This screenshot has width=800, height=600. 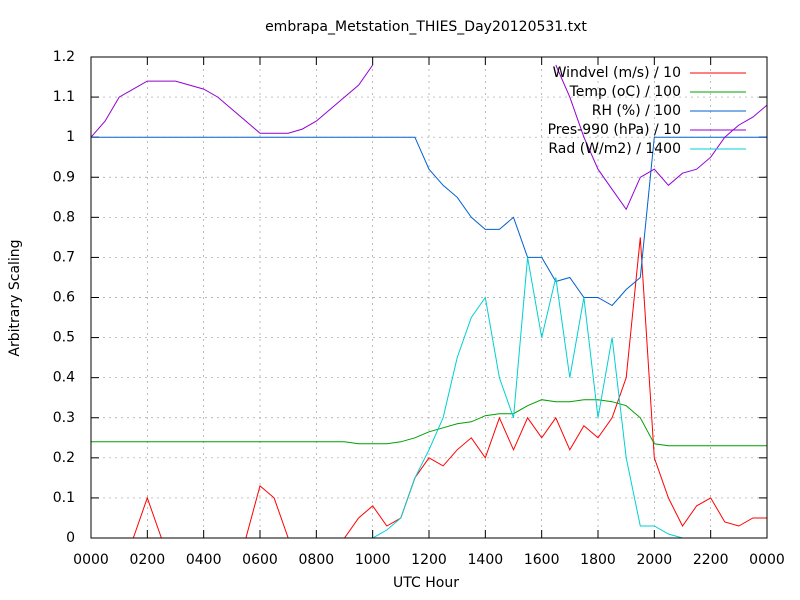 I want to click on y-tick-label: 0.8, so click(x=64, y=217).